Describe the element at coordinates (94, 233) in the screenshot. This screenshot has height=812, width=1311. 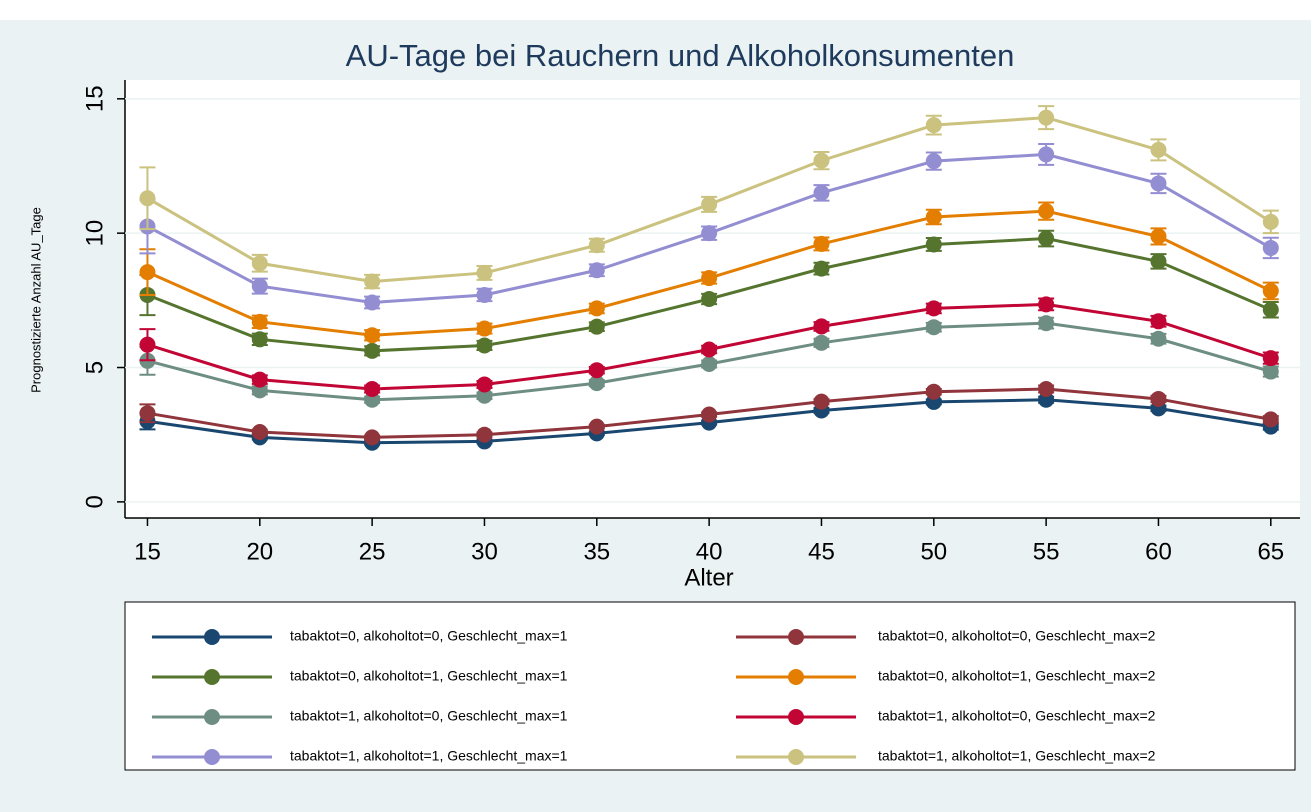
I see `y-tick-label: 10` at that location.